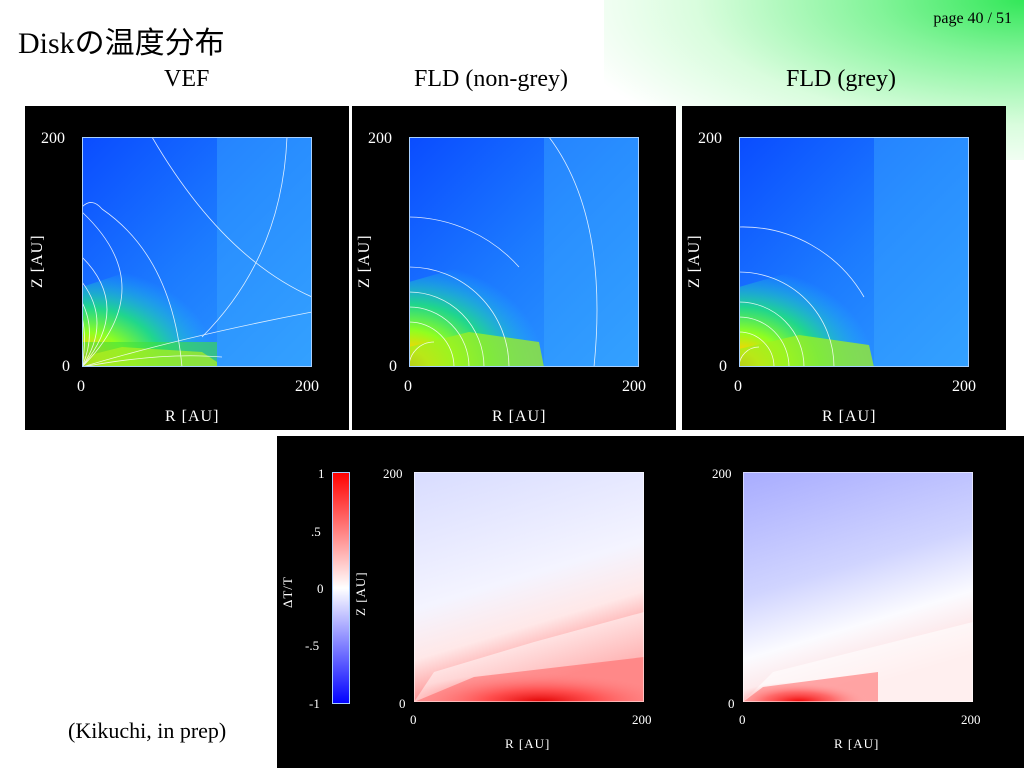 This screenshot has height=768, width=1024. I want to click on temperature-map-vef, so click(197, 252).